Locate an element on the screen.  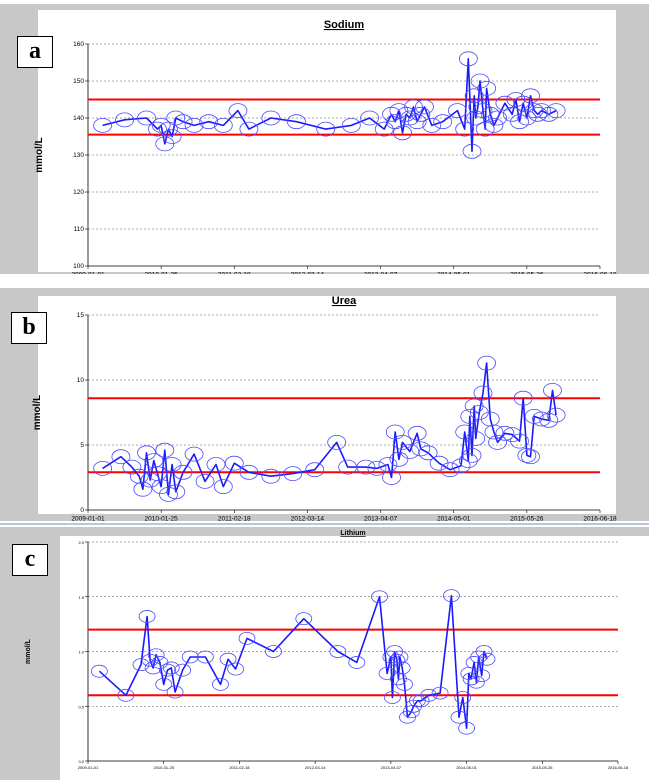
y-tick-label: 10 is located at coordinates (81, 380).